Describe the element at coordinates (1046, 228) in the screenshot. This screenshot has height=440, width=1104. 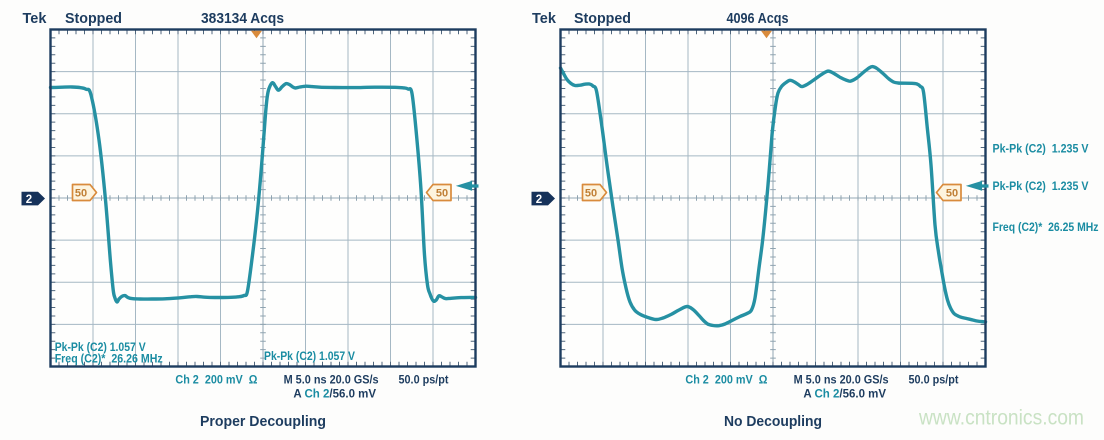
I see `svg-text: Freq (C2)* 26.25 MHz` at that location.